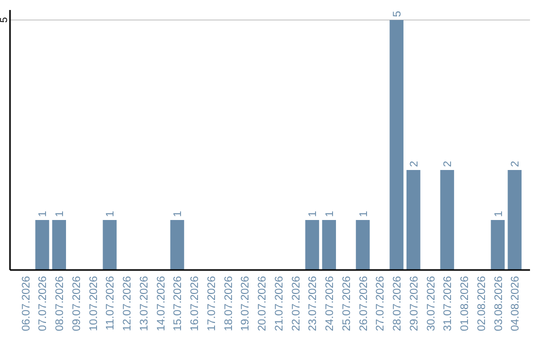  I want to click on data-label: 5, so click(398, 13).